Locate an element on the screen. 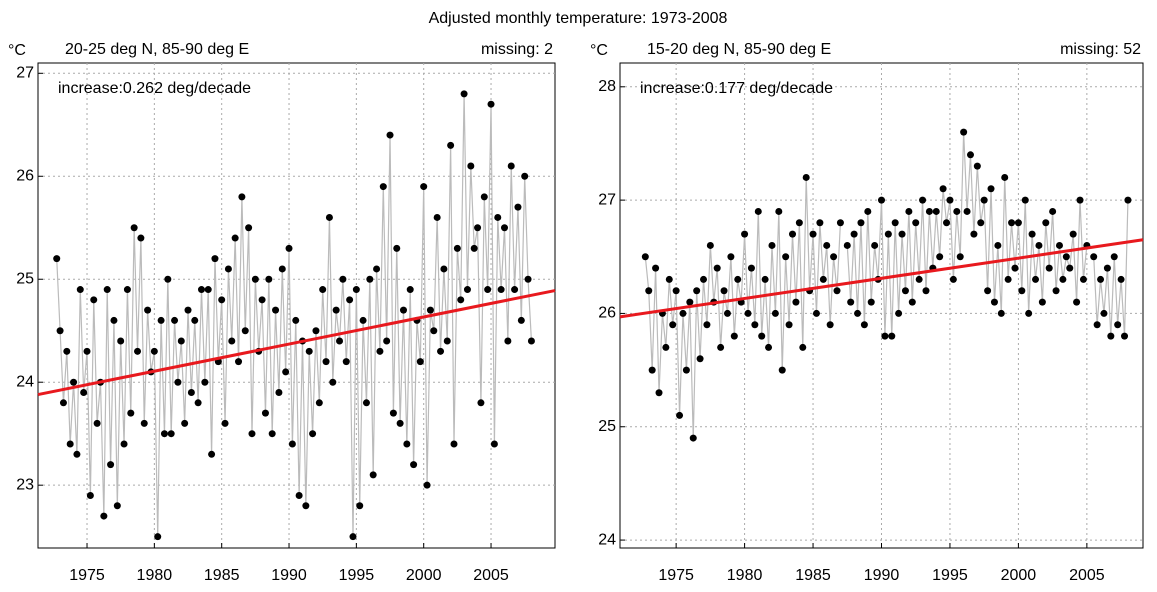 The height and width of the screenshot is (592, 1157). x-tick-label: 2000 is located at coordinates (1019, 575).